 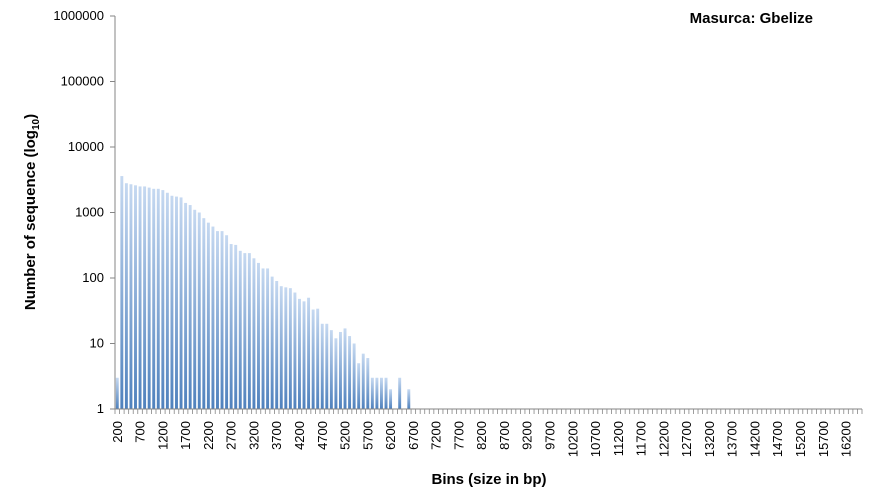 What do you see at coordinates (709, 439) in the screenshot?
I see `x-tick-label: 13200` at bounding box center [709, 439].